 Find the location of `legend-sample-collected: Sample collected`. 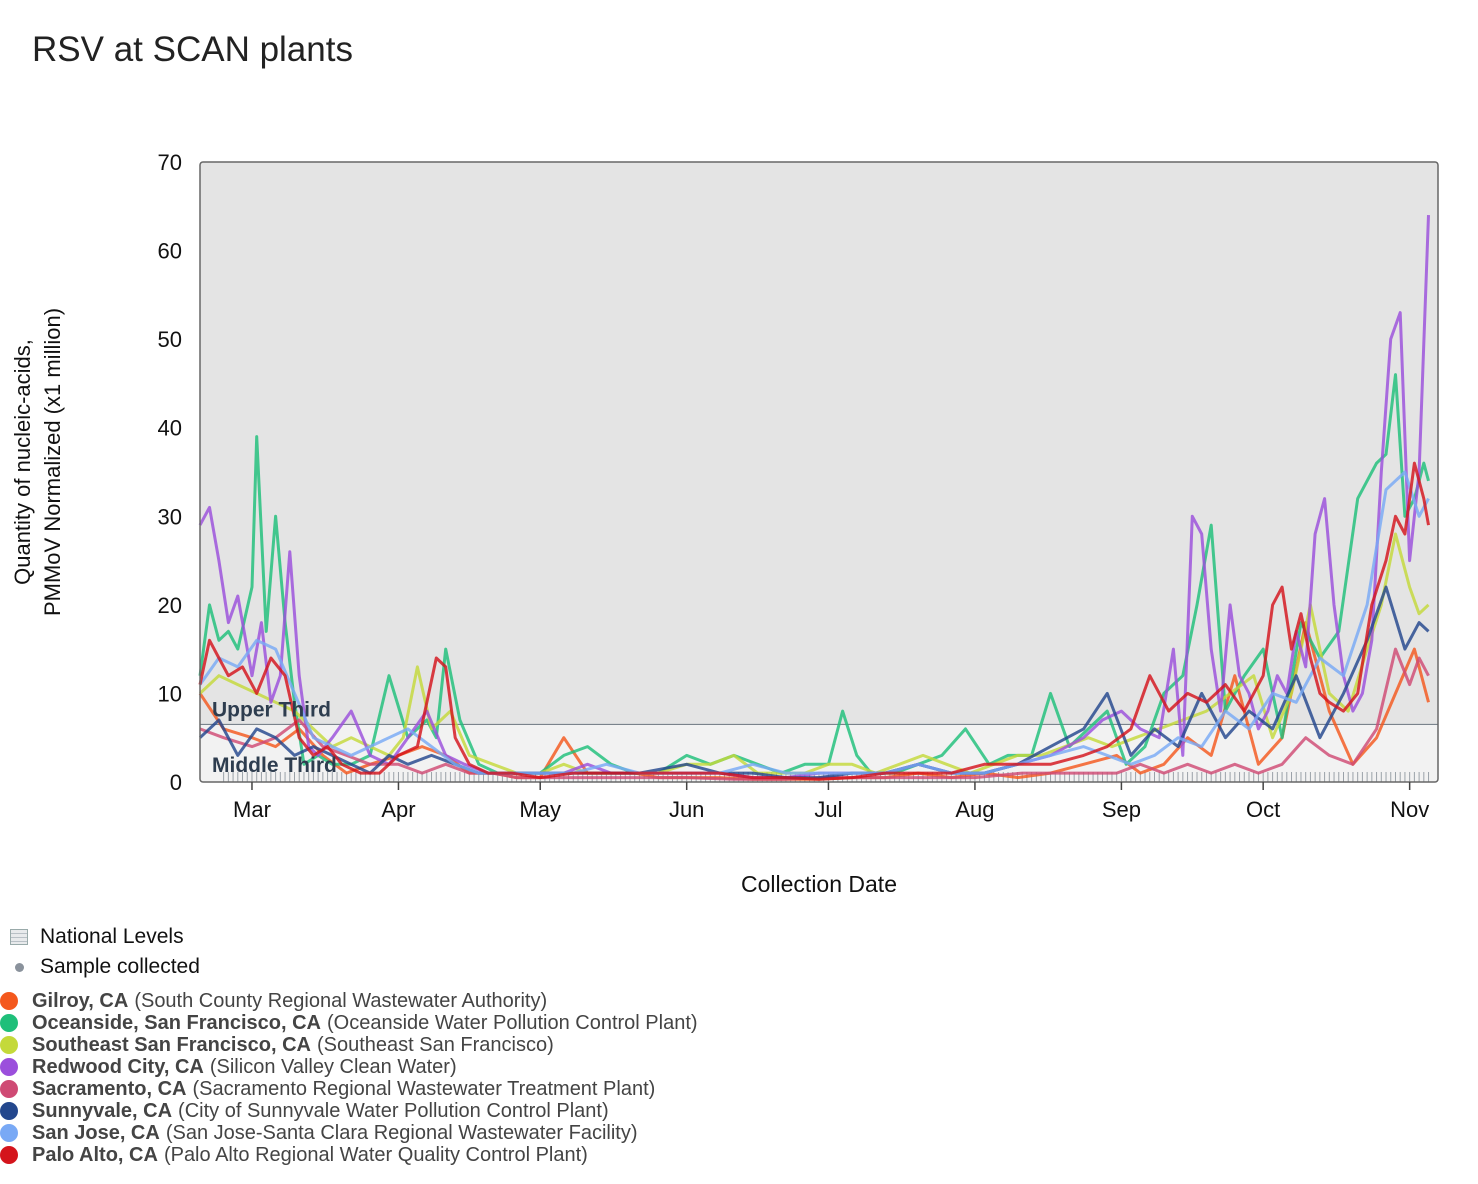

legend-sample-collected: Sample collected is located at coordinates (103, 967).